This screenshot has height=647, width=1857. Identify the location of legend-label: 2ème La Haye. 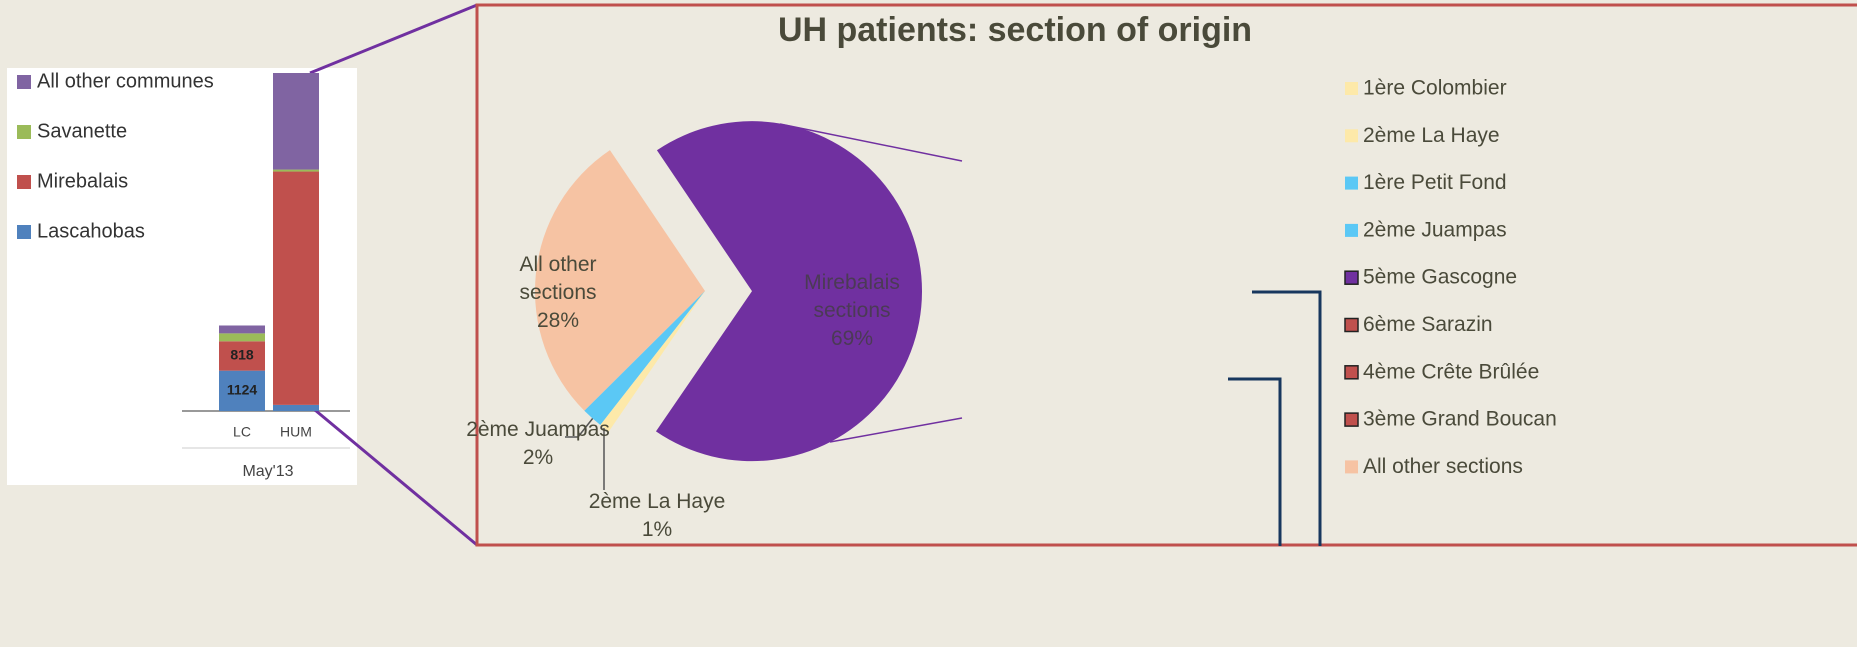
(1431, 135).